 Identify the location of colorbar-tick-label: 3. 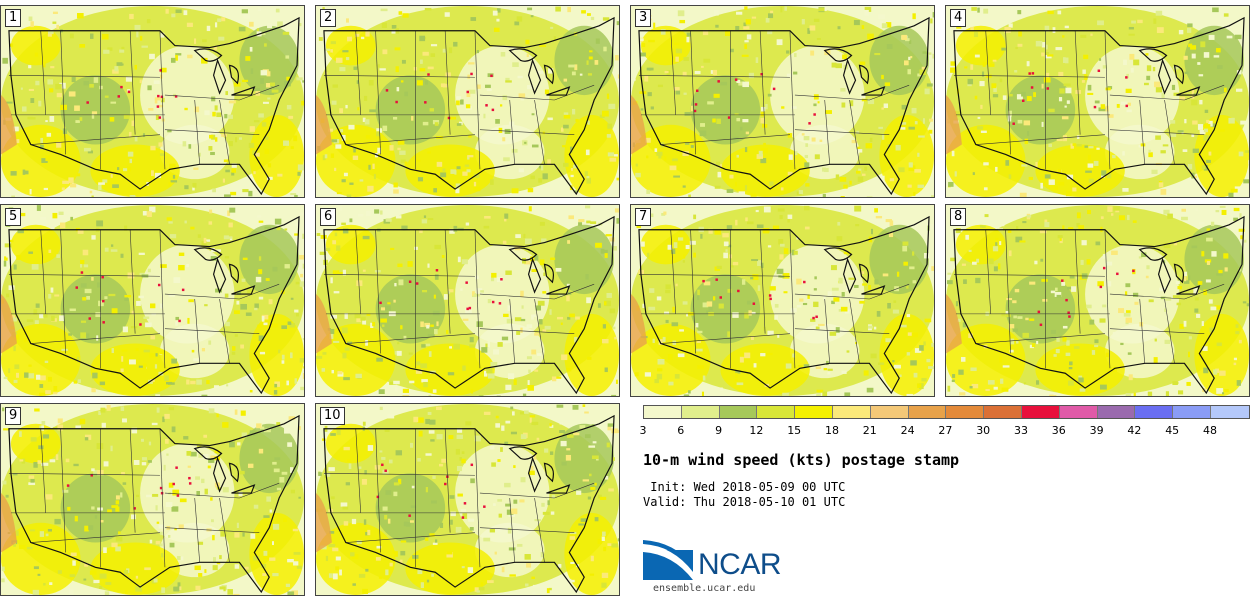
(643, 430).